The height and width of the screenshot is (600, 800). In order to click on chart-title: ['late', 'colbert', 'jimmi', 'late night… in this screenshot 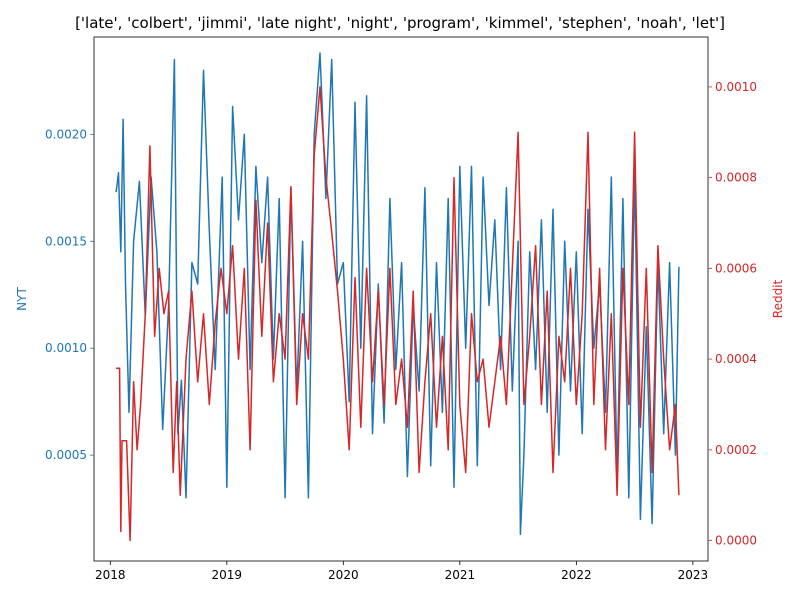, I will do `click(400, 23)`.